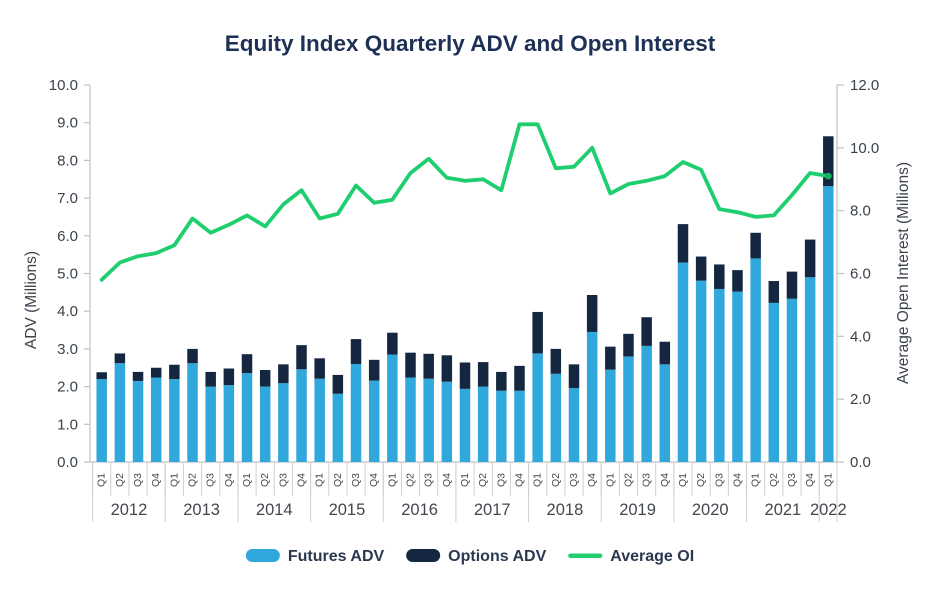  What do you see at coordinates (864, 148) in the screenshot?
I see `right-axis-tick-label: 10.0` at bounding box center [864, 148].